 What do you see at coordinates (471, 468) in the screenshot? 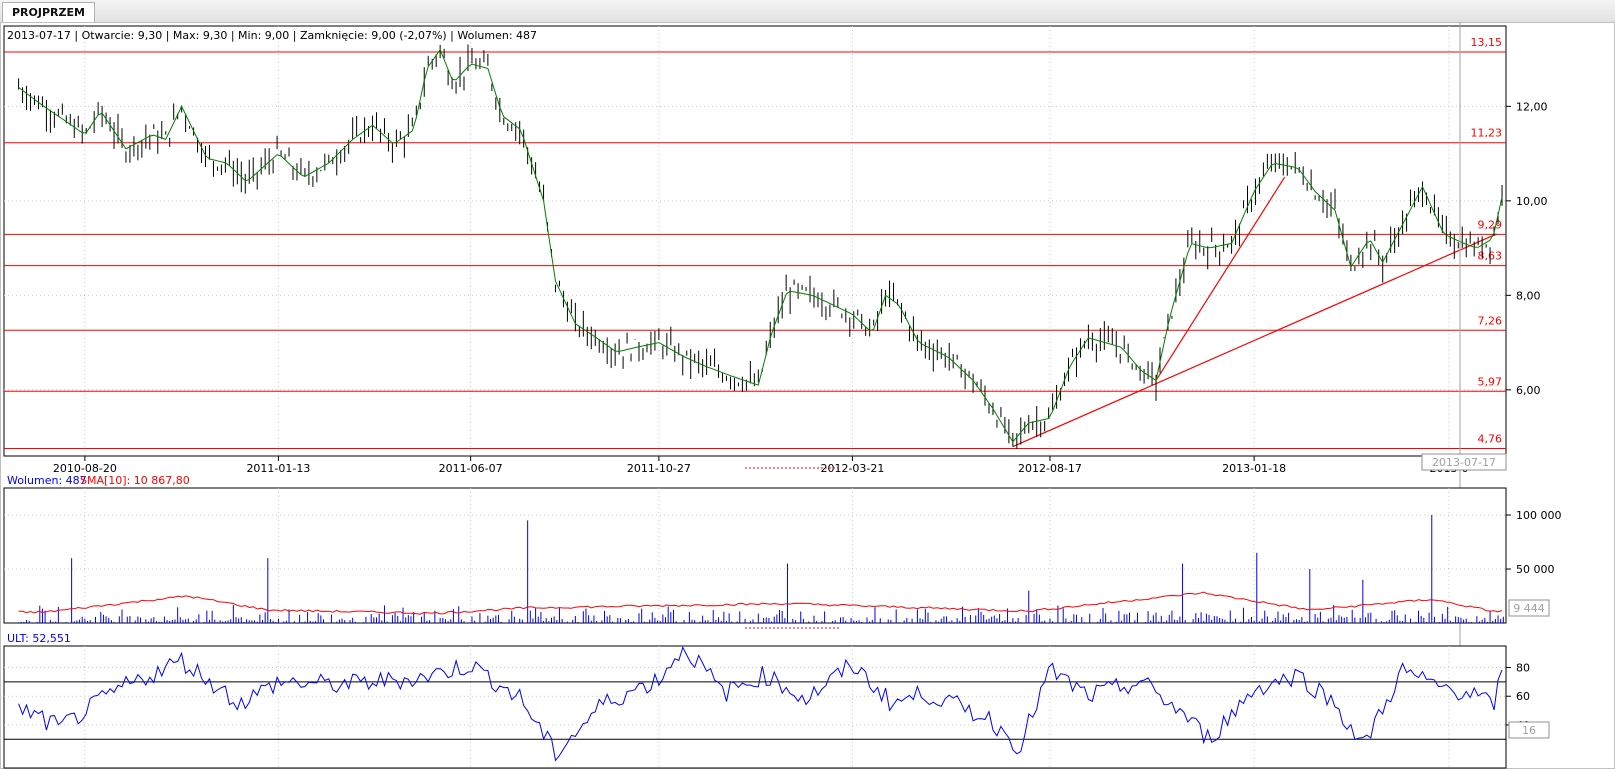
I see `x-tick-label: 2011-06-07` at bounding box center [471, 468].